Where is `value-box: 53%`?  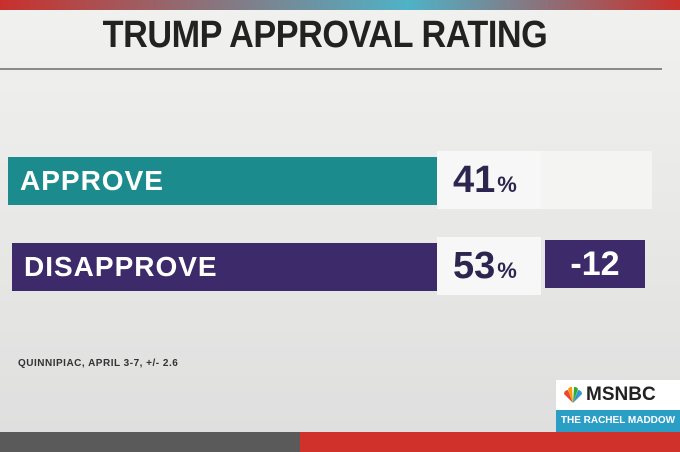
value-box: 53% is located at coordinates (489, 266).